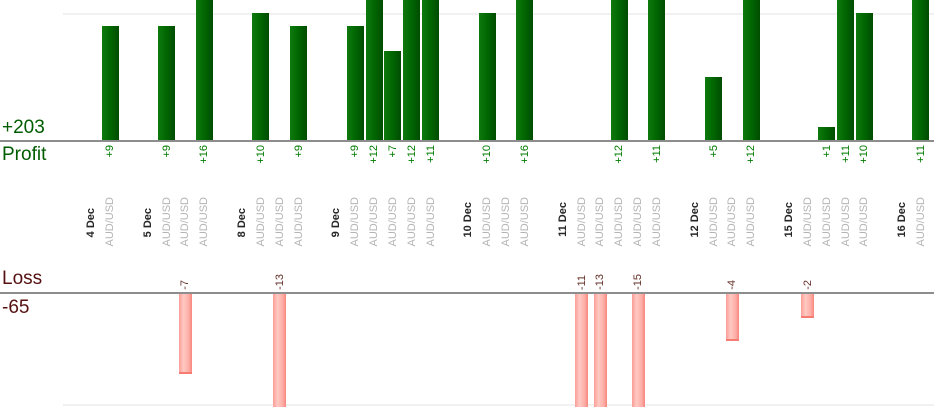  What do you see at coordinates (638, 282) in the screenshot?
I see `loss-value-label: -15` at bounding box center [638, 282].